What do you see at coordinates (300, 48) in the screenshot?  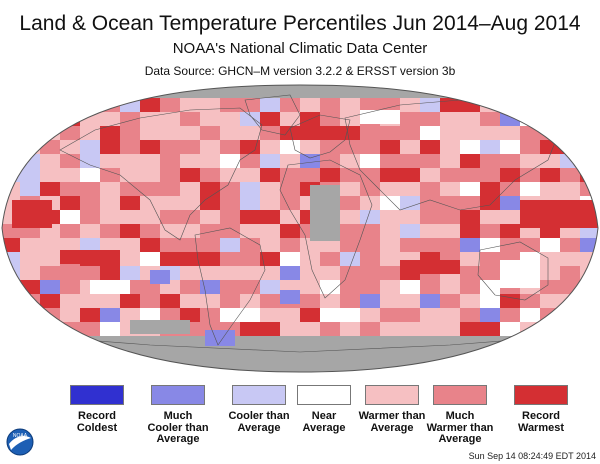 I see `map-subtitle: NOAA's National Climatic Data Center` at bounding box center [300, 48].